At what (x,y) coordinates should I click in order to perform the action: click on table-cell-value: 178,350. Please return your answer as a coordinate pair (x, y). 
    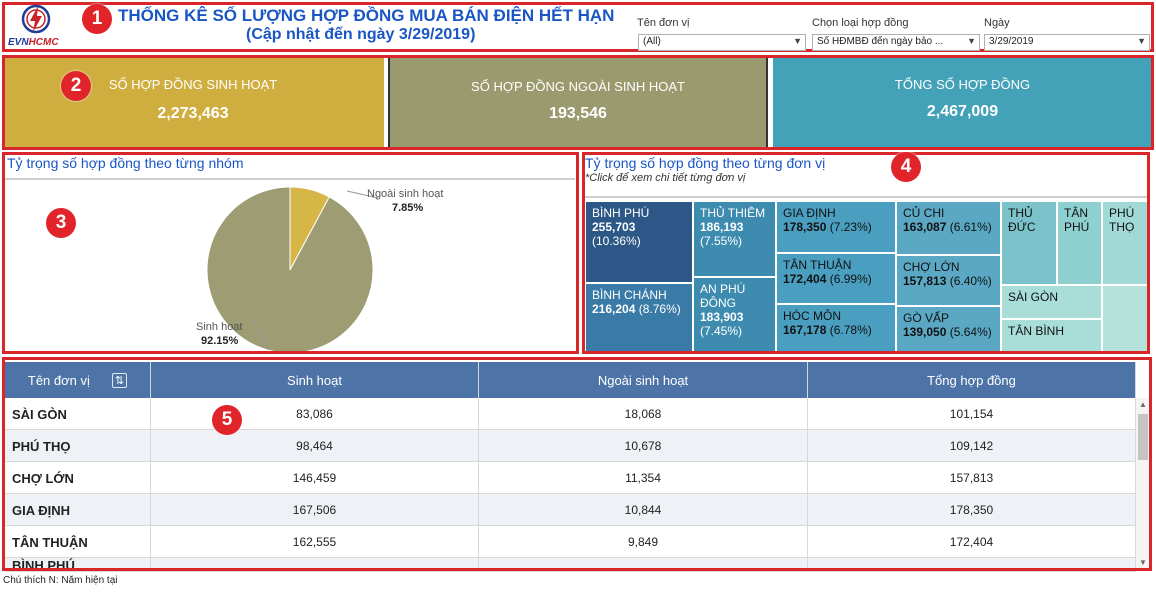
    Looking at the image, I should click on (972, 510).